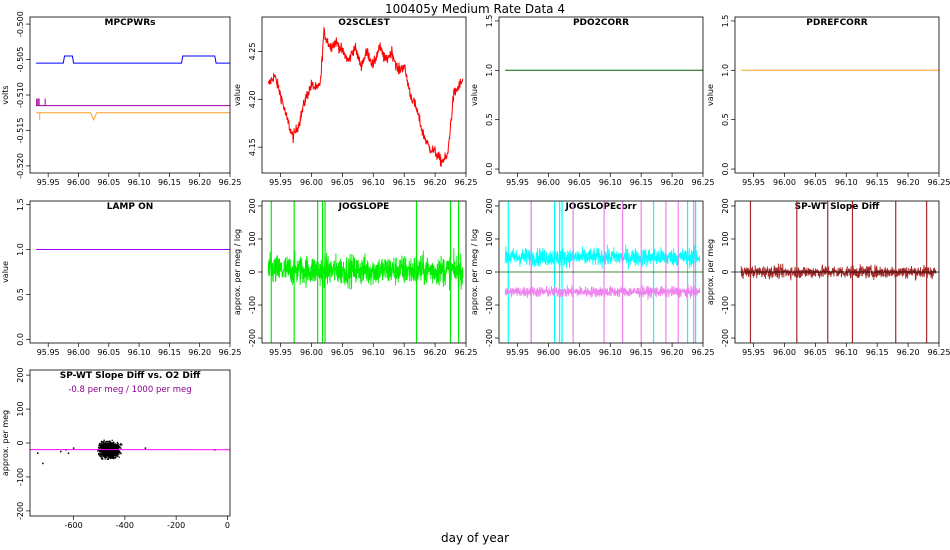 This screenshot has width=950, height=550. Describe the element at coordinates (837, 207) in the screenshot. I see `panel-title: SP-WT Slope Diff` at that location.